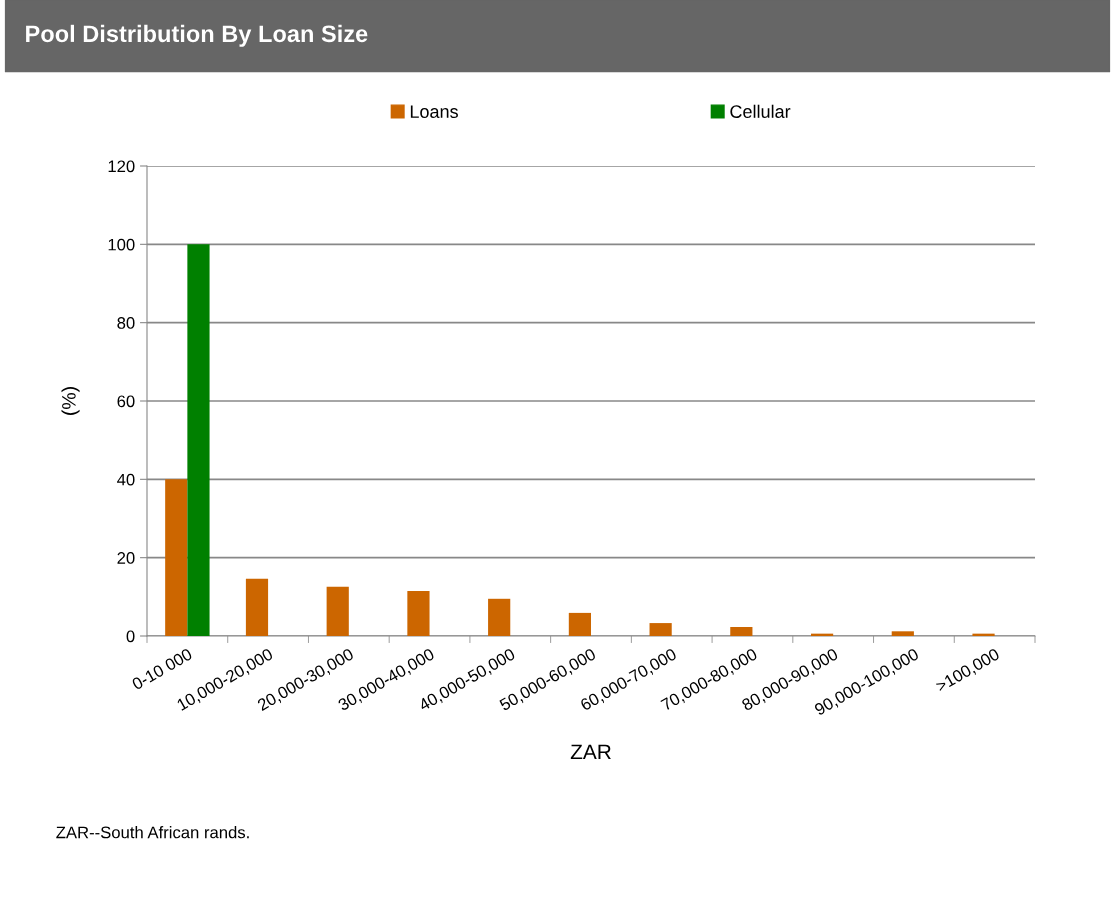  I want to click on y-tick-label: 100, so click(121, 244).